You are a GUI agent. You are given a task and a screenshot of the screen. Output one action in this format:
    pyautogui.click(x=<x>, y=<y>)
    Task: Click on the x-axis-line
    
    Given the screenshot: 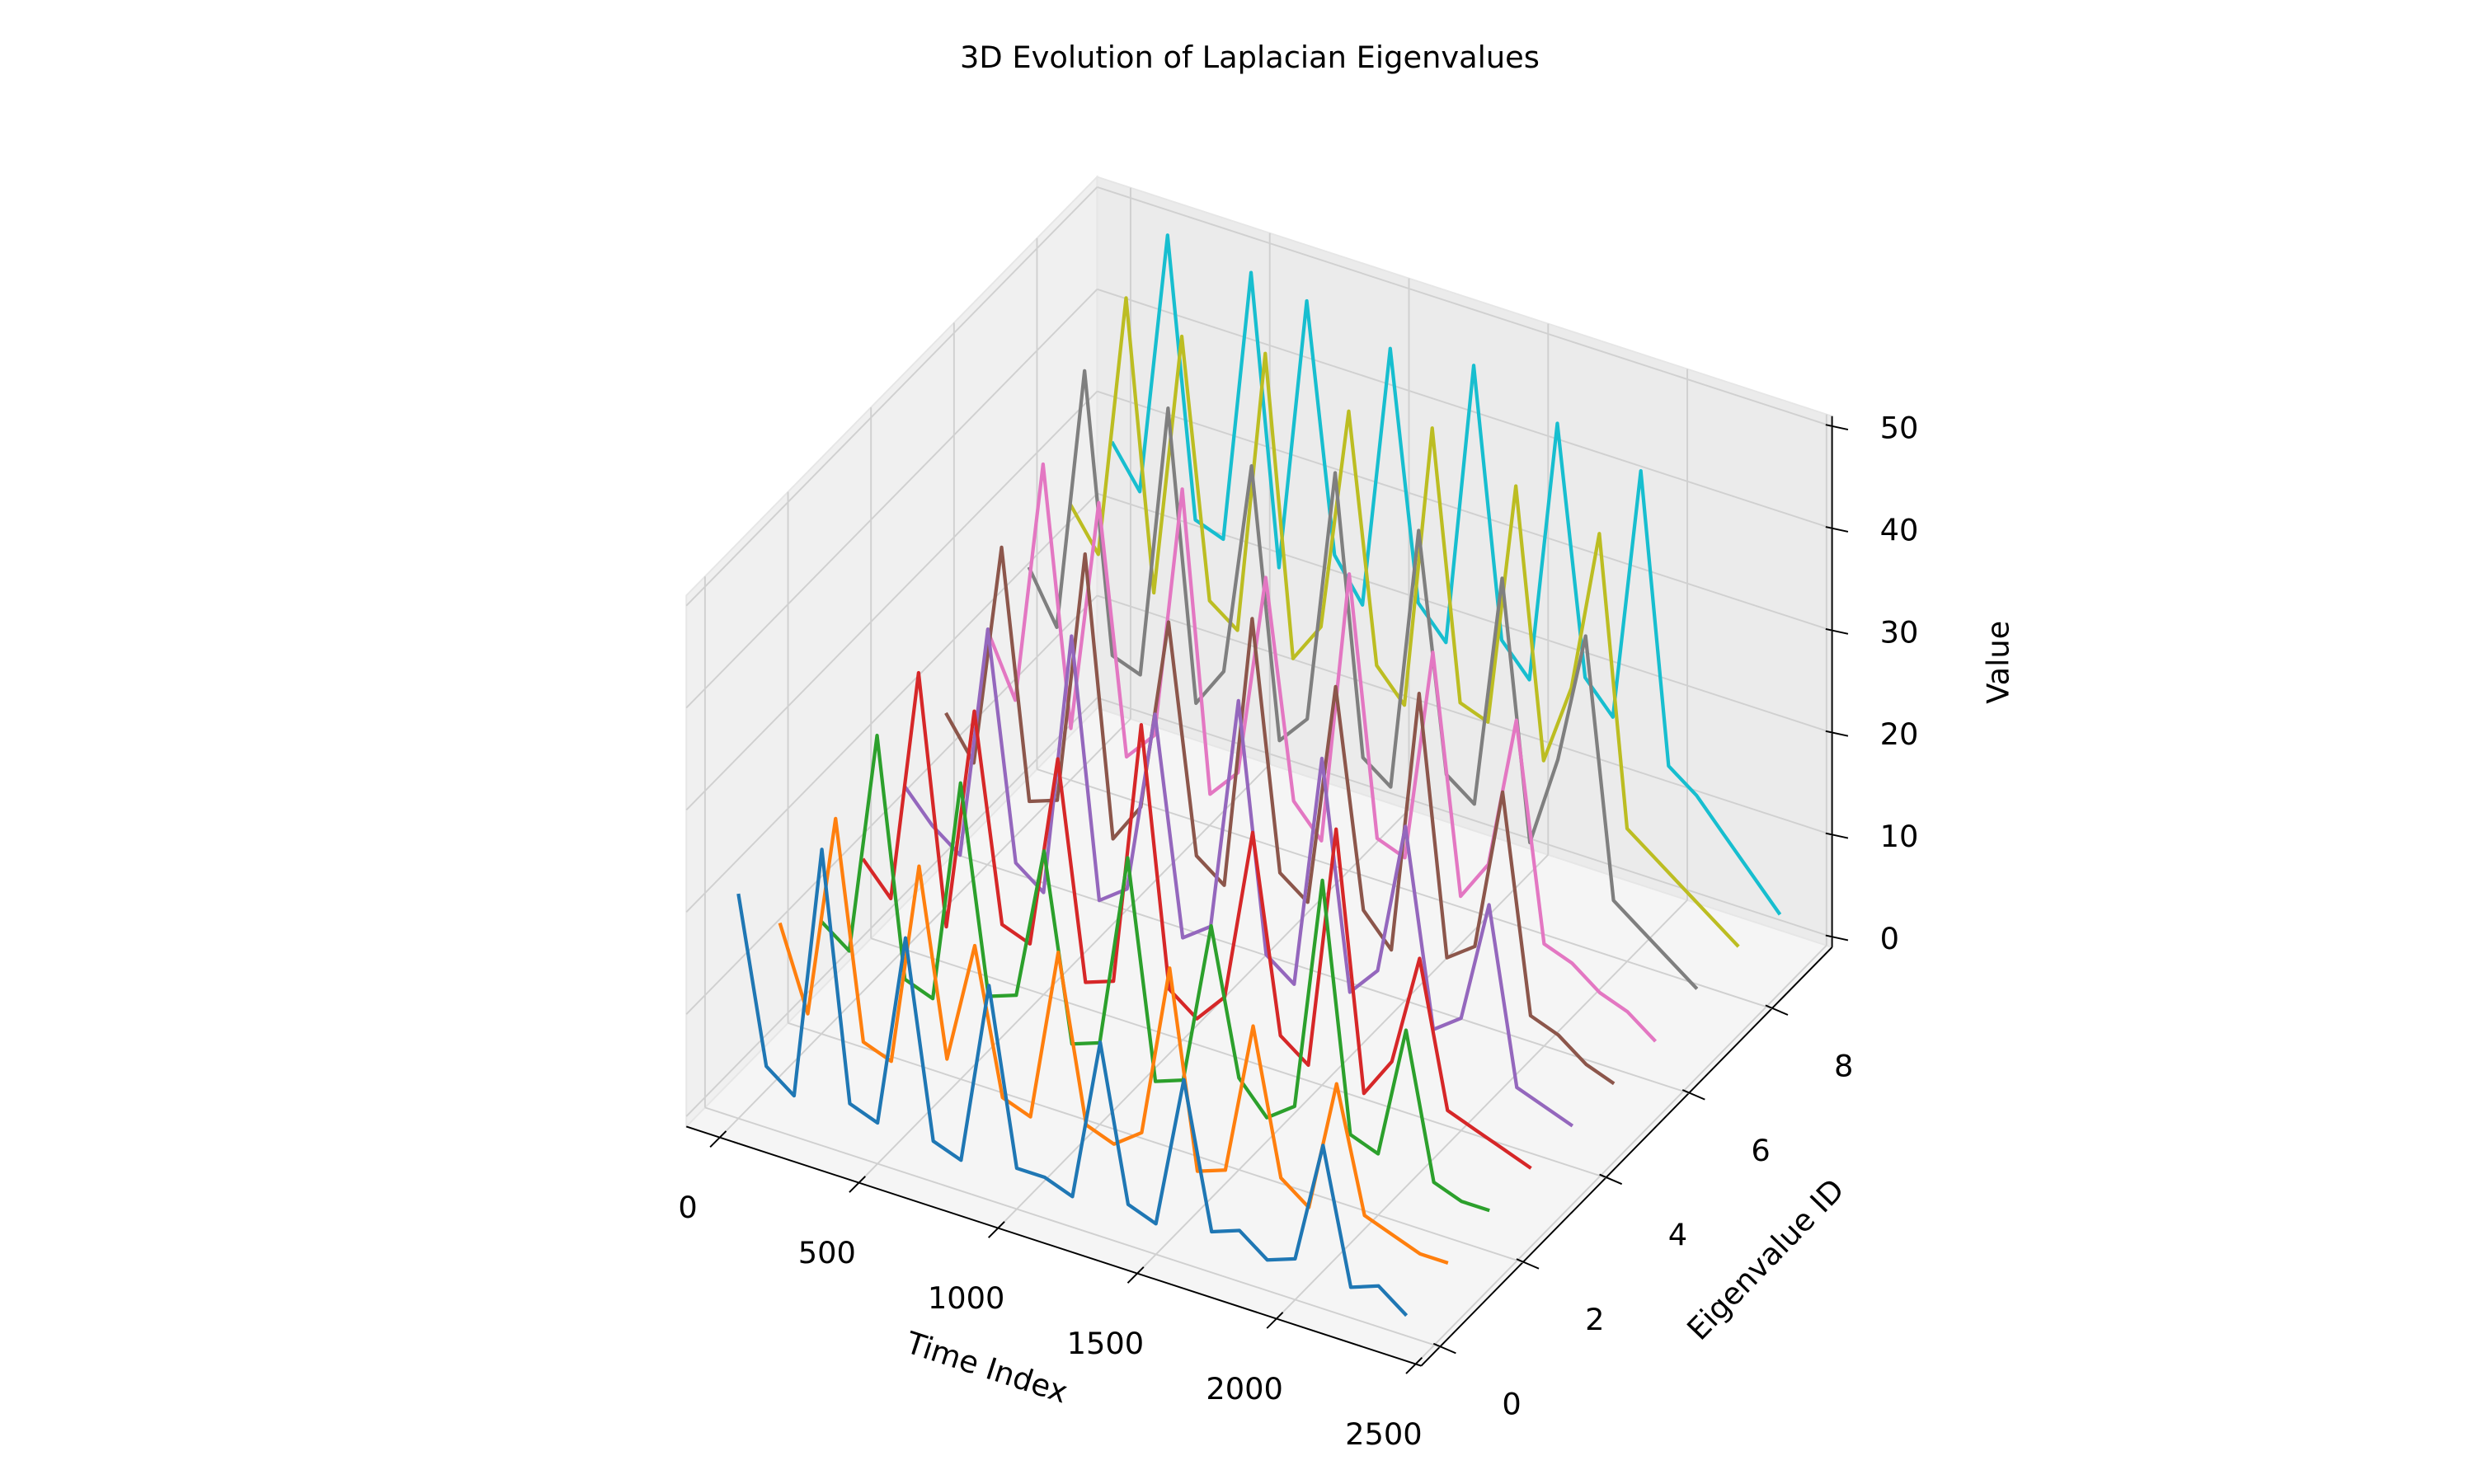 What is the action you would take?
    pyautogui.click(x=1053, y=1246)
    